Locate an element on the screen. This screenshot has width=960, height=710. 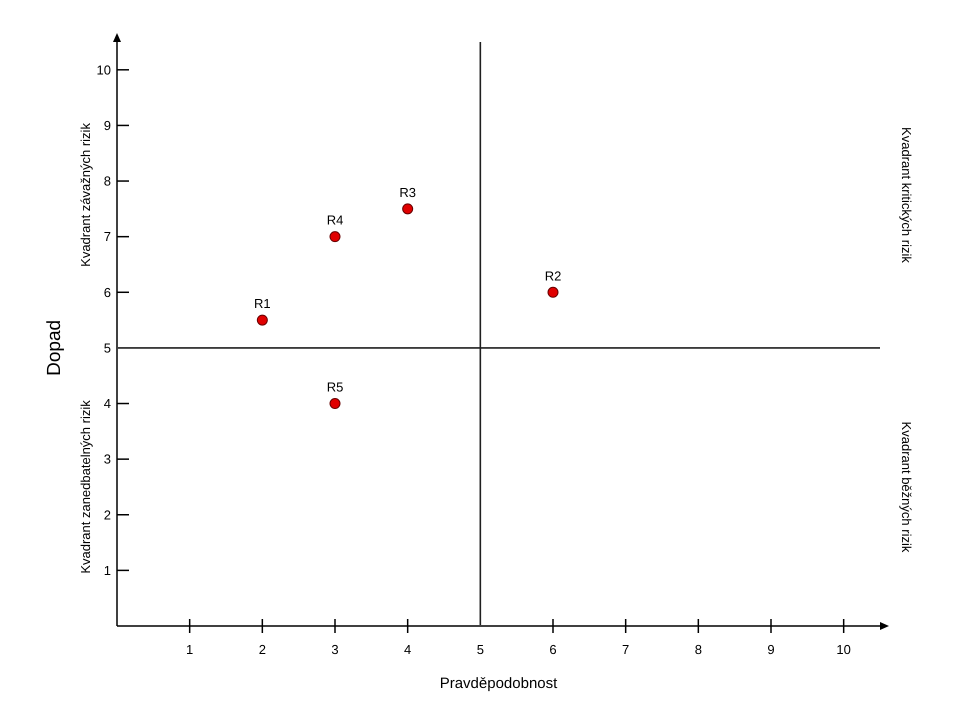
annotation: R1 is located at coordinates (262, 304).